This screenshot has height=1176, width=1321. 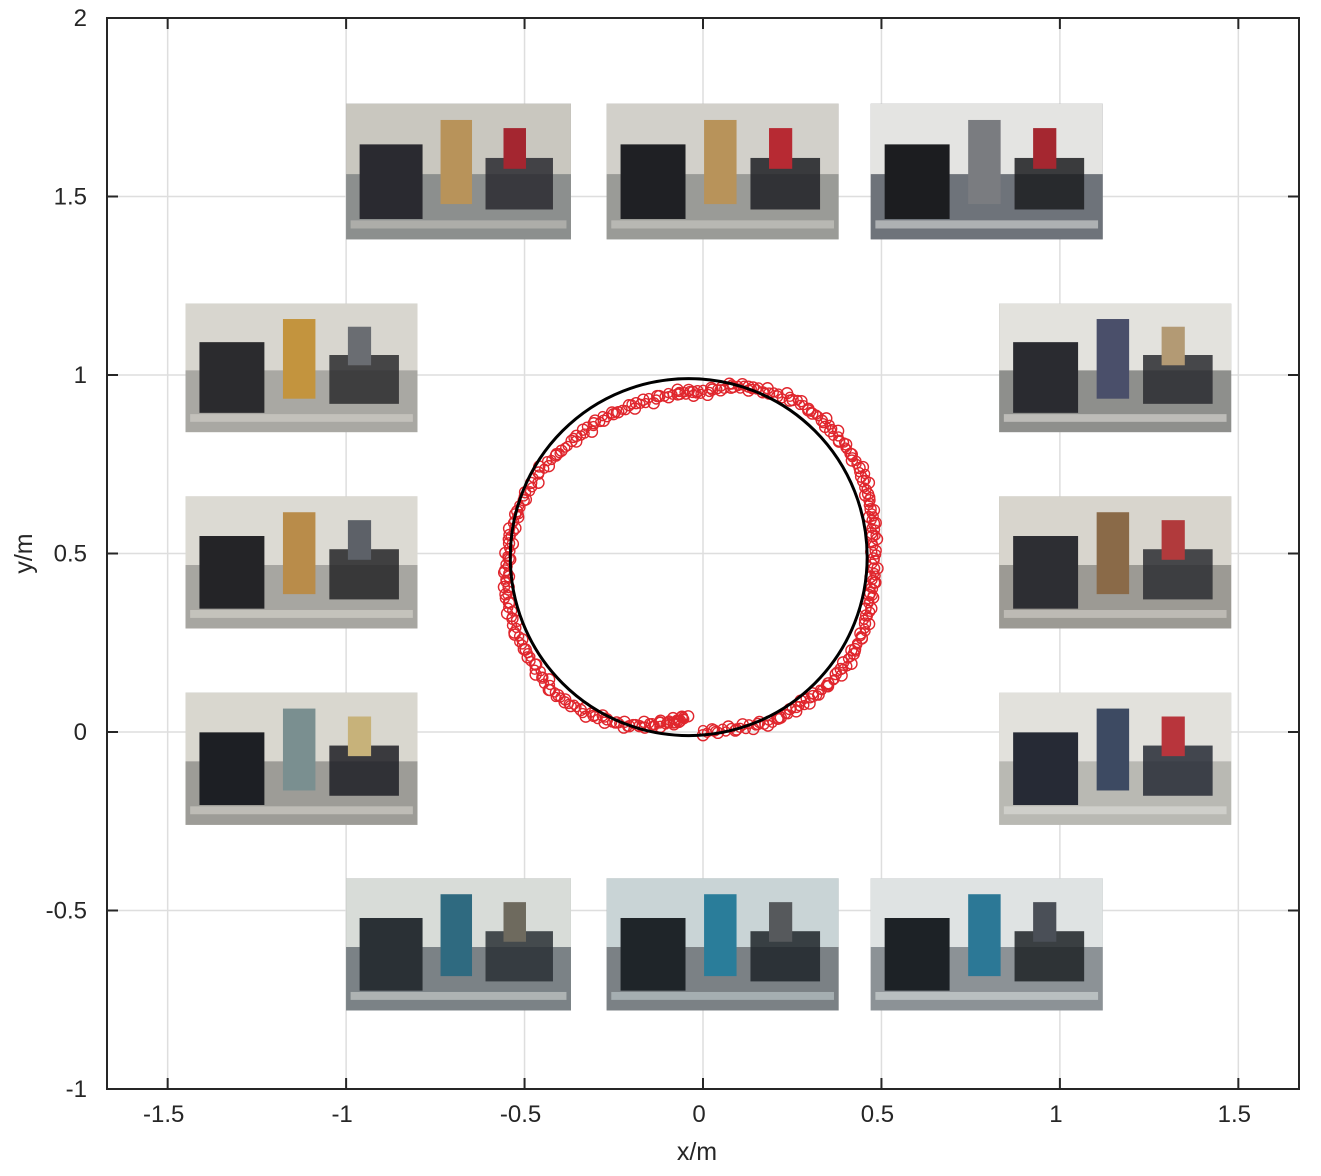 What do you see at coordinates (80, 375) in the screenshot?
I see `y-tick-label: 1` at bounding box center [80, 375].